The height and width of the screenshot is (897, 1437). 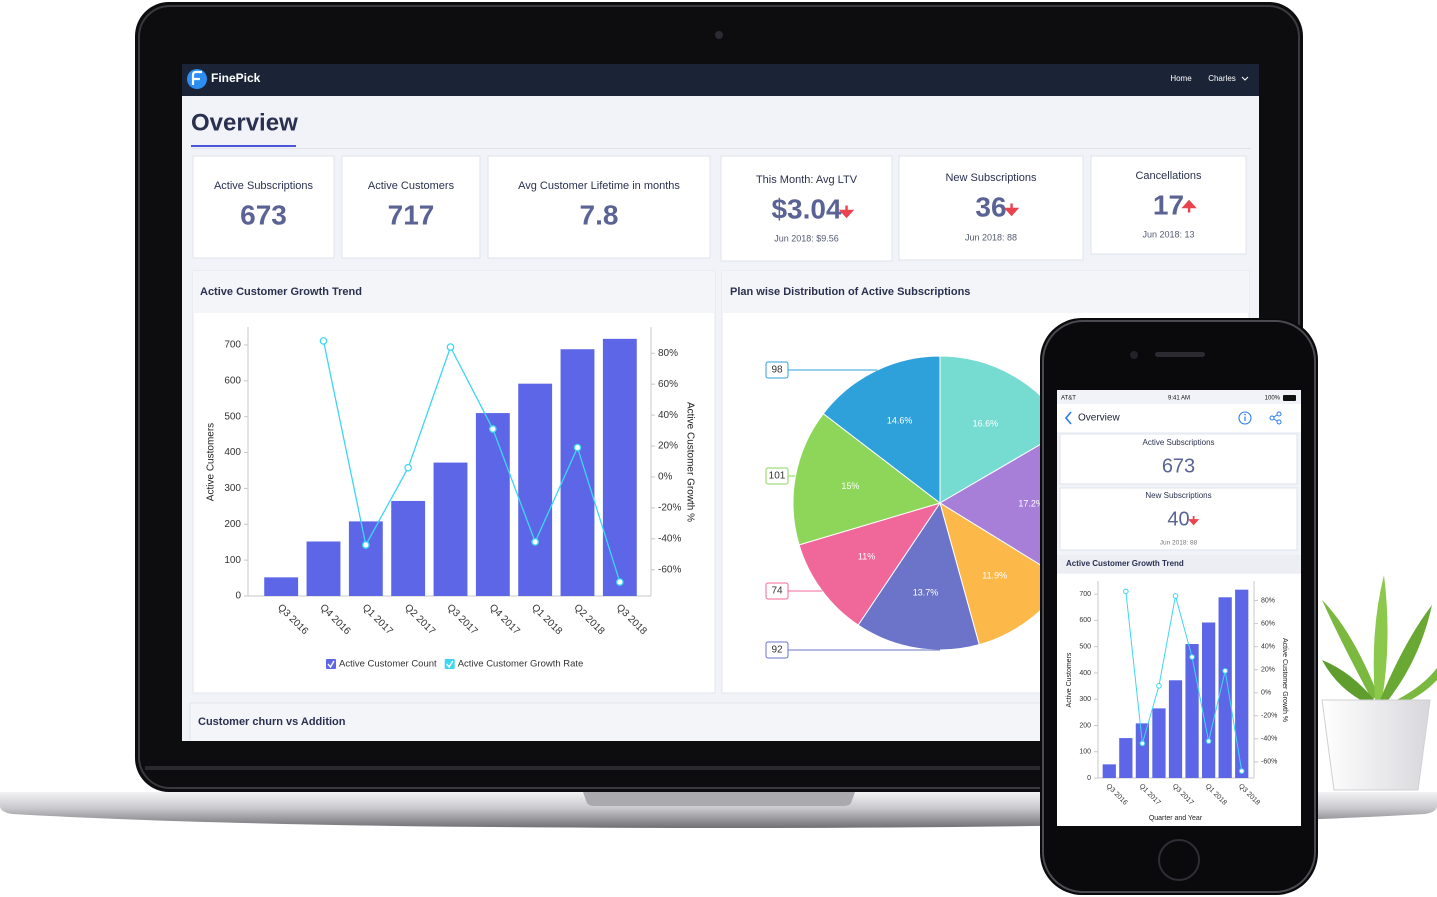 What do you see at coordinates (244, 122) in the screenshot?
I see `page-heading: Overview` at bounding box center [244, 122].